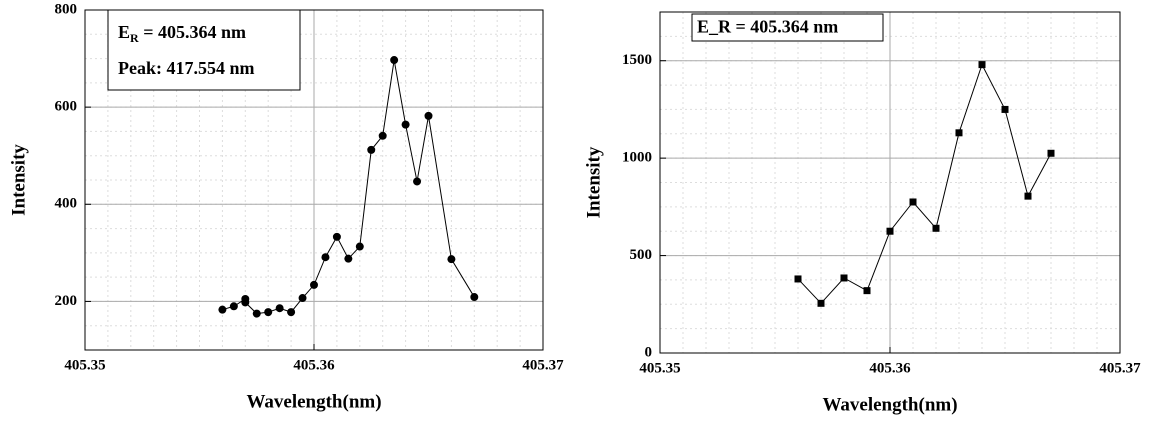 The height and width of the screenshot is (421, 1158). What do you see at coordinates (641, 255) in the screenshot?
I see `y-tick-label: 500` at bounding box center [641, 255].